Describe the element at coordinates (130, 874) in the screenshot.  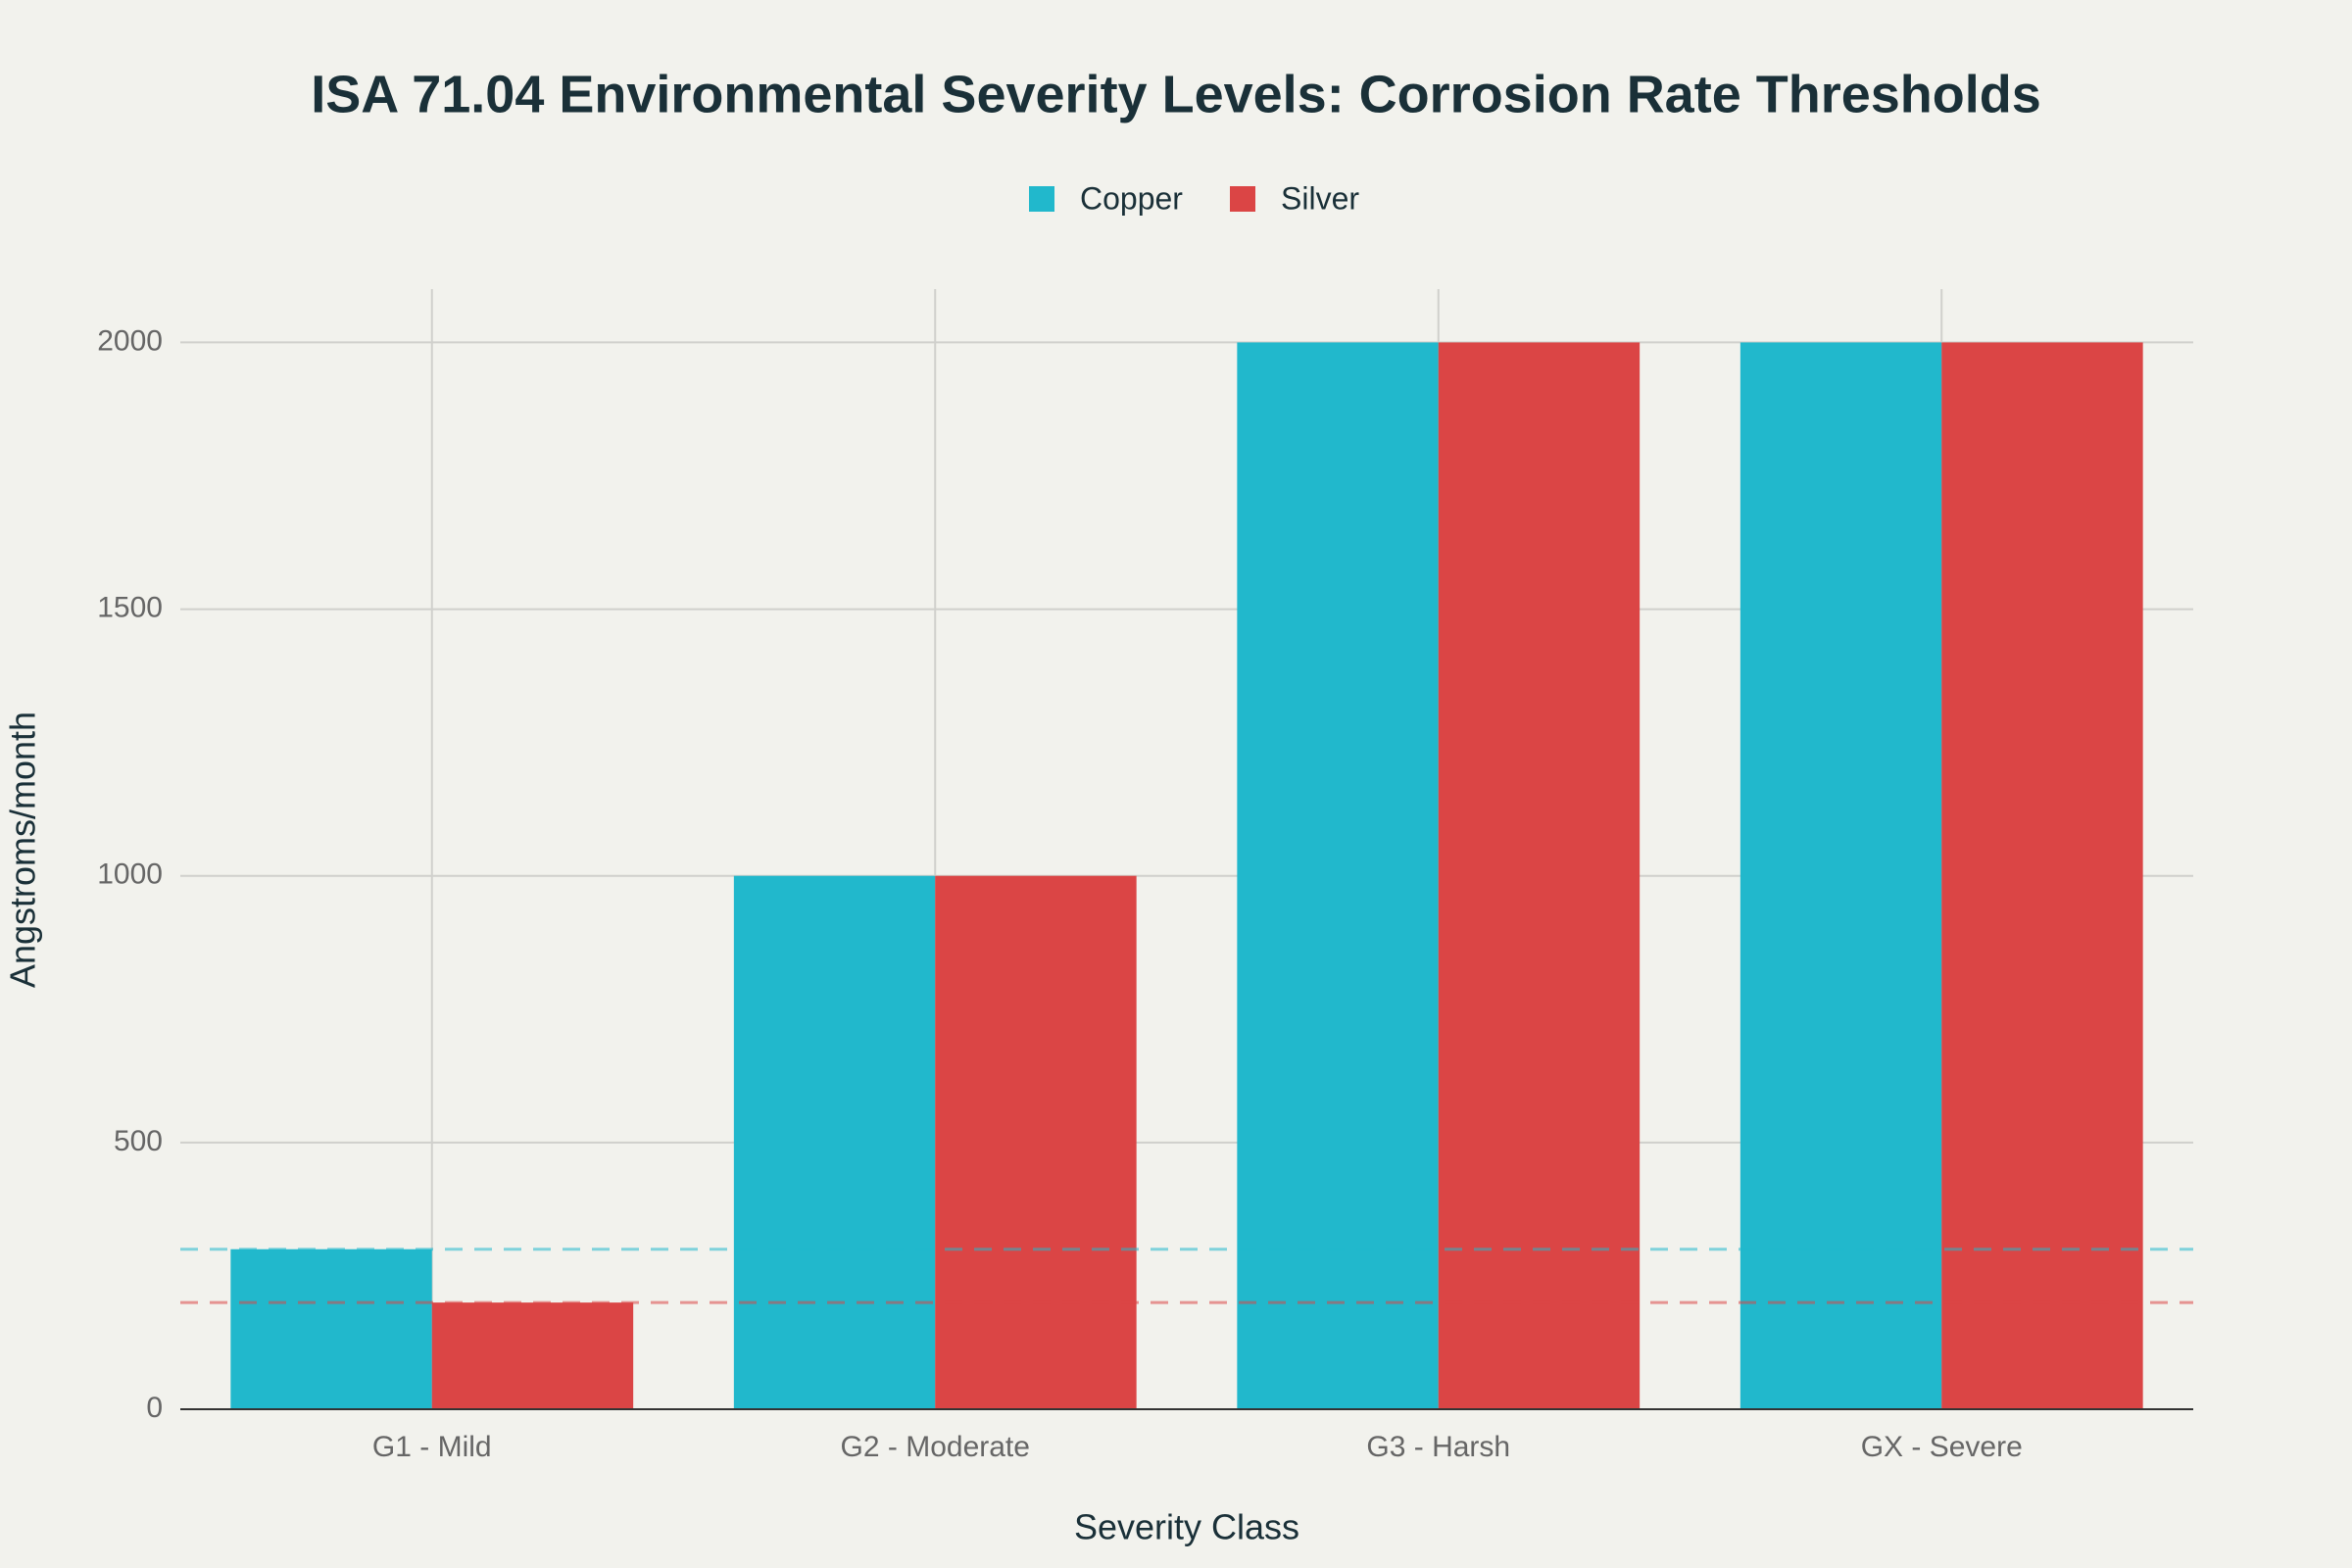
I see `y-tick-label: 1000` at that location.